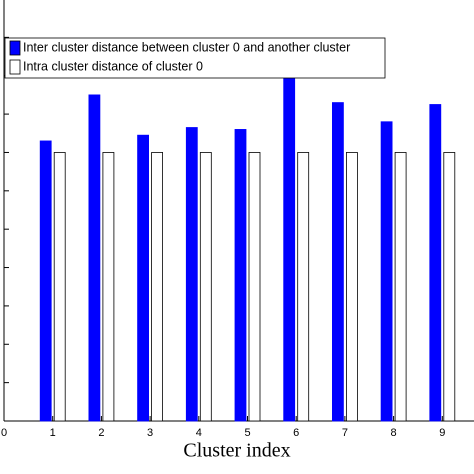 Image resolution: width=474 pixels, height=474 pixels. Describe the element at coordinates (53, 433) in the screenshot. I see `x-tick-label: 1` at that location.